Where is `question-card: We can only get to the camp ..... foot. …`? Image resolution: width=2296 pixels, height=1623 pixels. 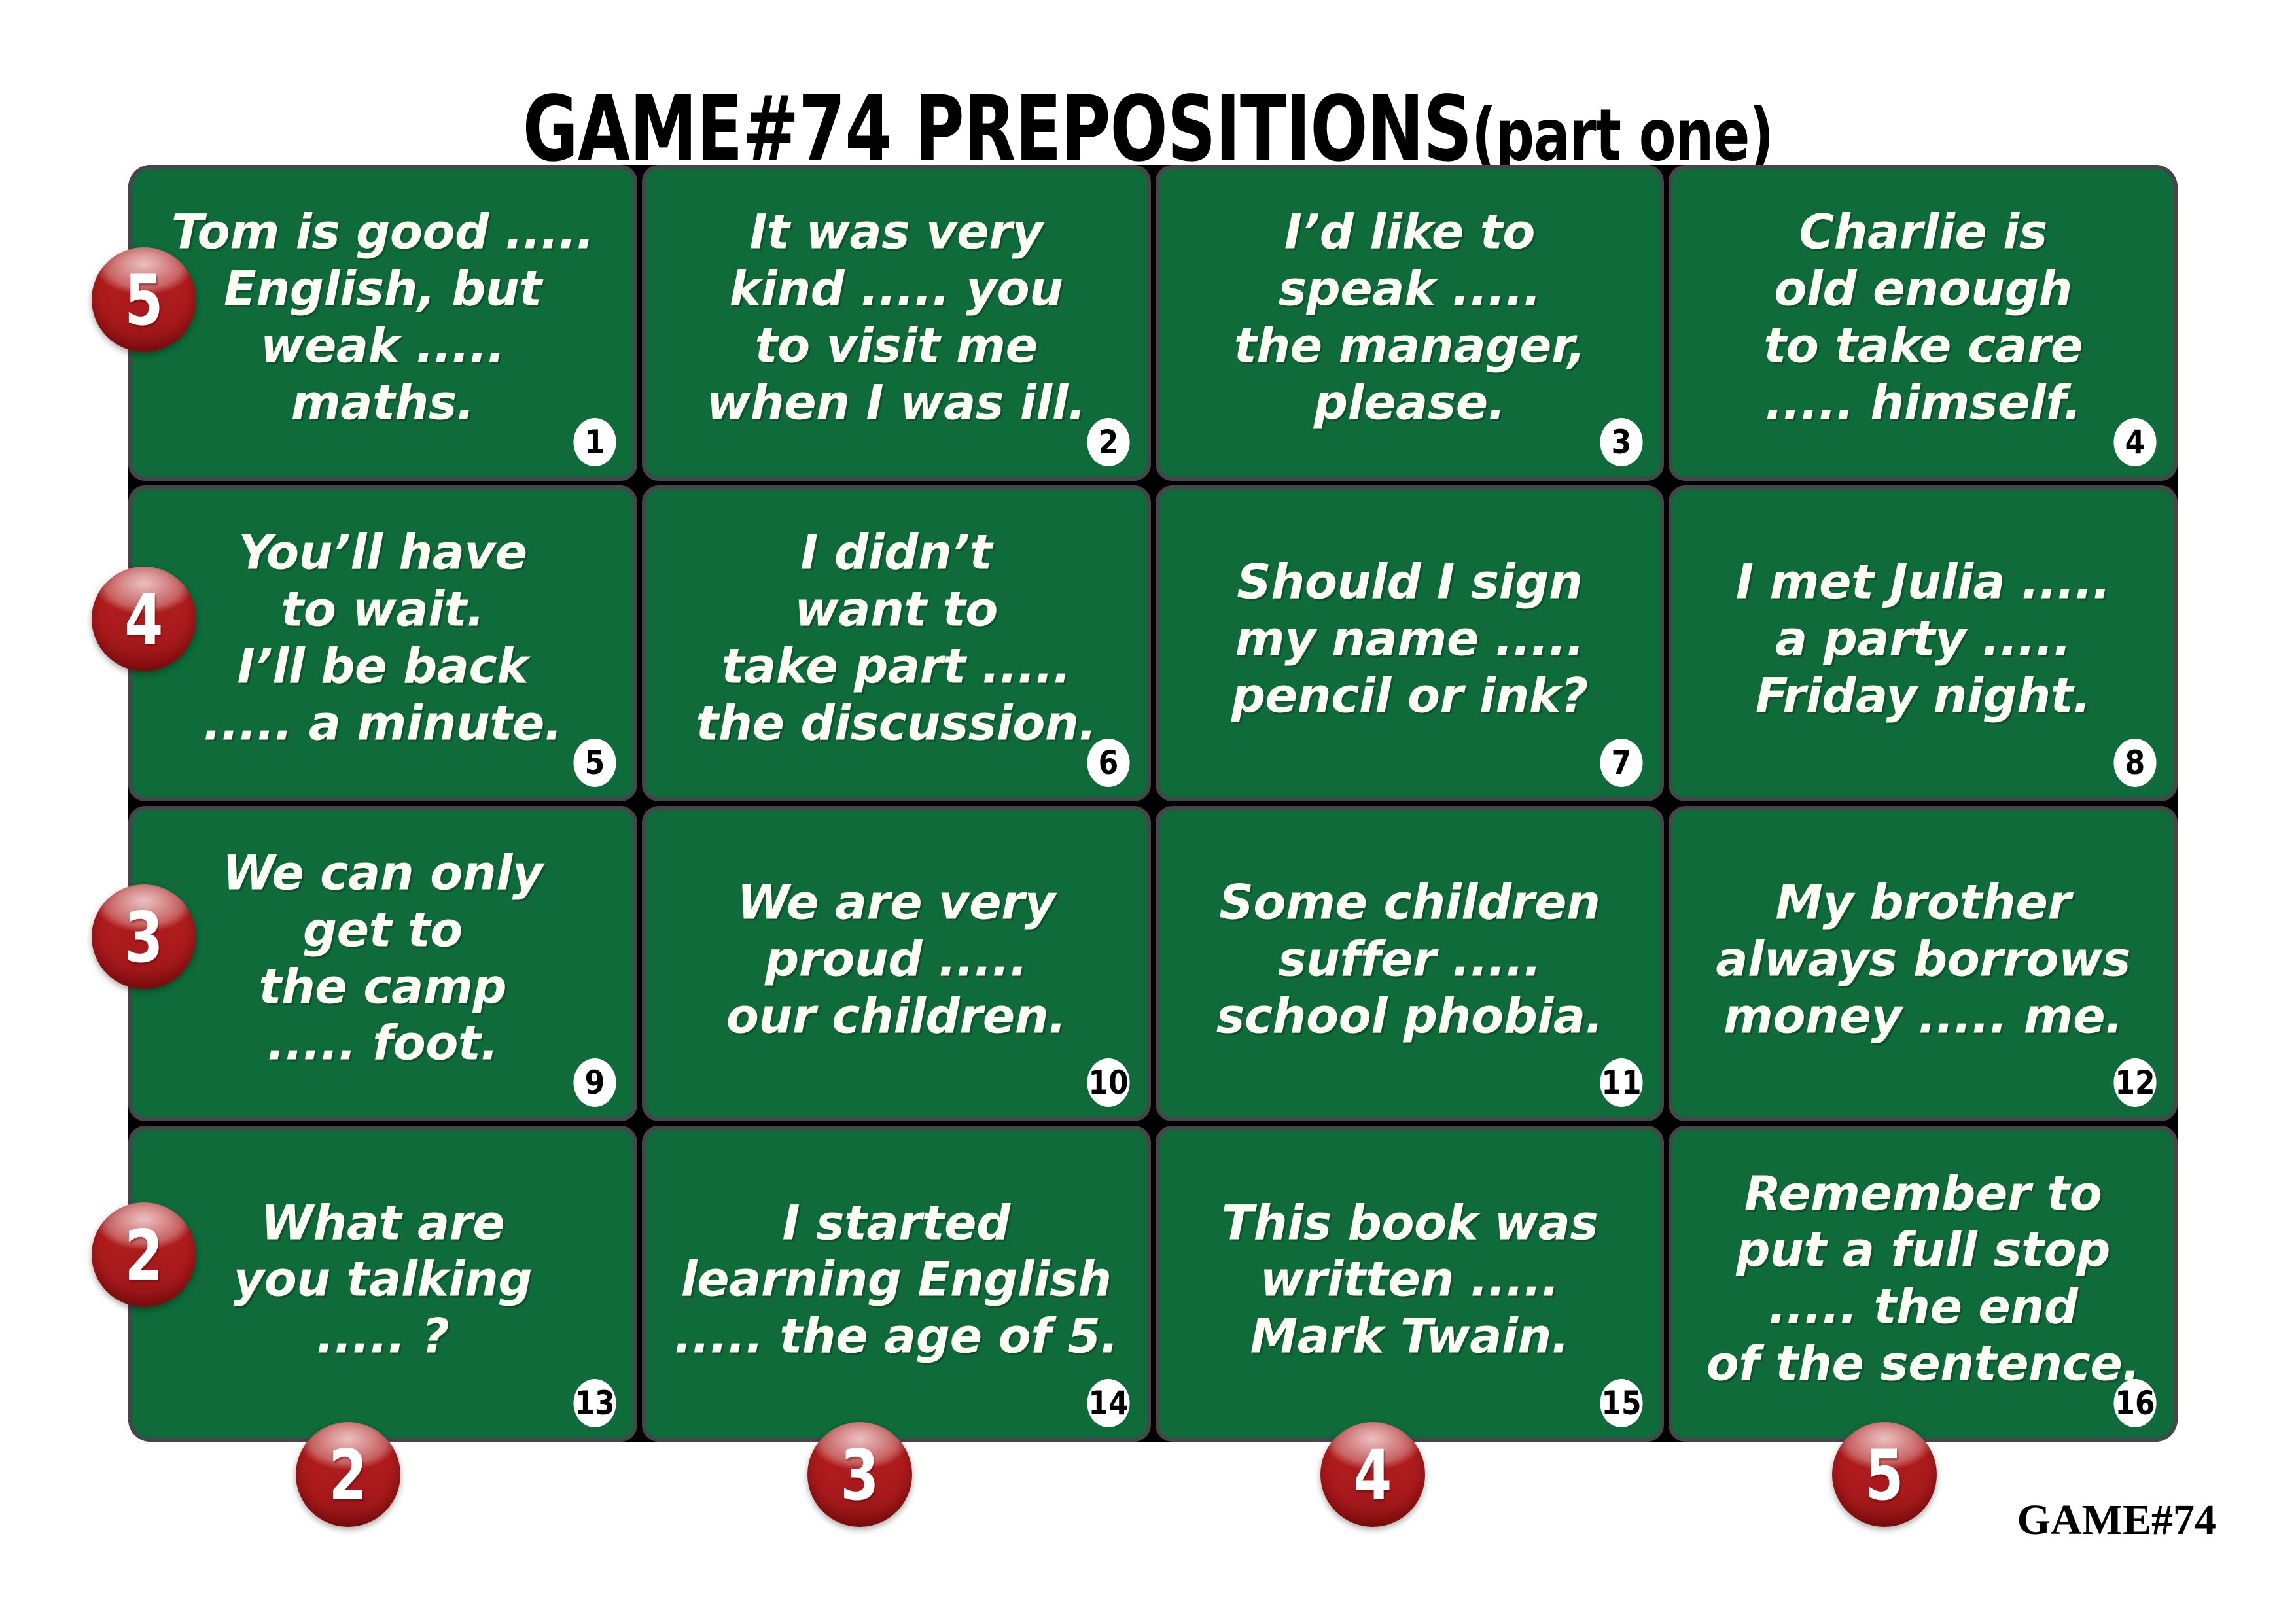
question-card: We can only get to the camp ..... foot. … is located at coordinates (382, 964).